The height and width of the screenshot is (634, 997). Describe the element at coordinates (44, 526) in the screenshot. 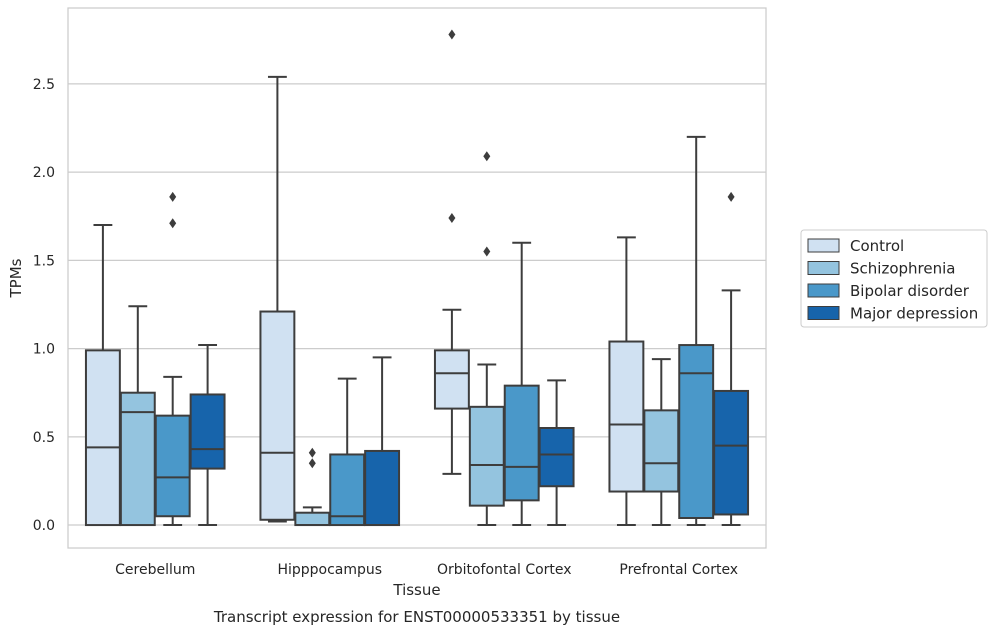

I see `y-tick-label: 0.0` at that location.